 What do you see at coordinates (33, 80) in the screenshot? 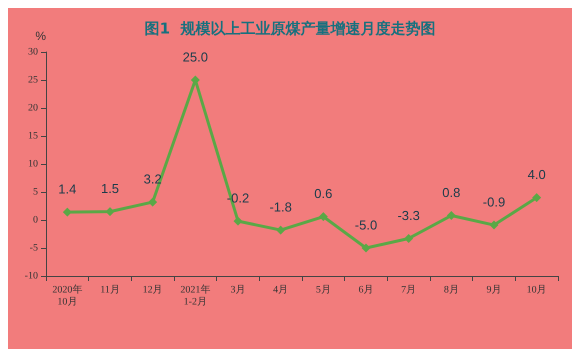
I see `y-tick-label: 25` at bounding box center [33, 80].